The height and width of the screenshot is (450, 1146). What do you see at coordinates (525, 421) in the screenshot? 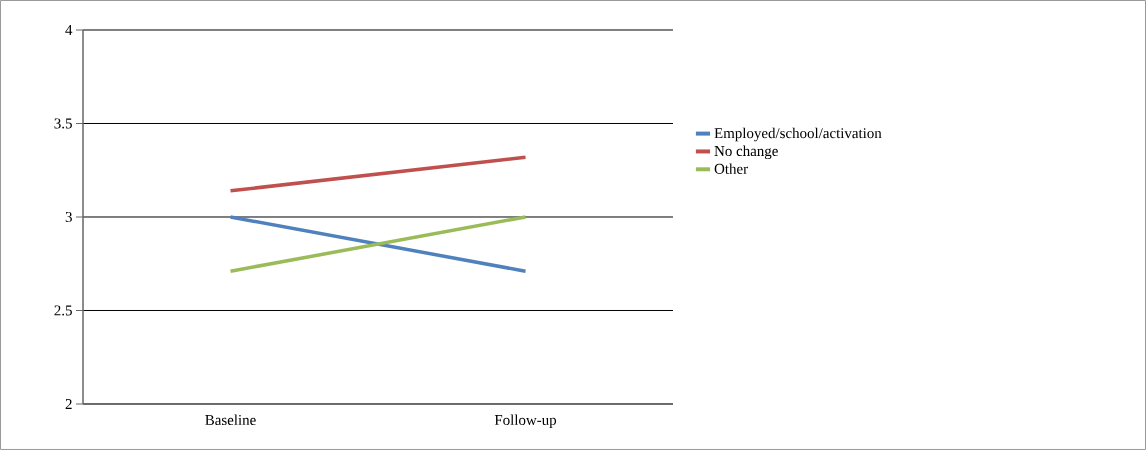
I see `x-tick-label: Follow-up` at bounding box center [525, 421].